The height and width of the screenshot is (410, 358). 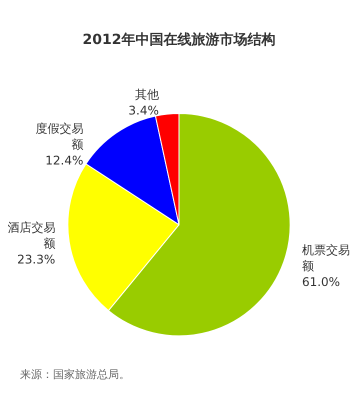 I want to click on data-label: 23.3%, so click(x=36, y=259).